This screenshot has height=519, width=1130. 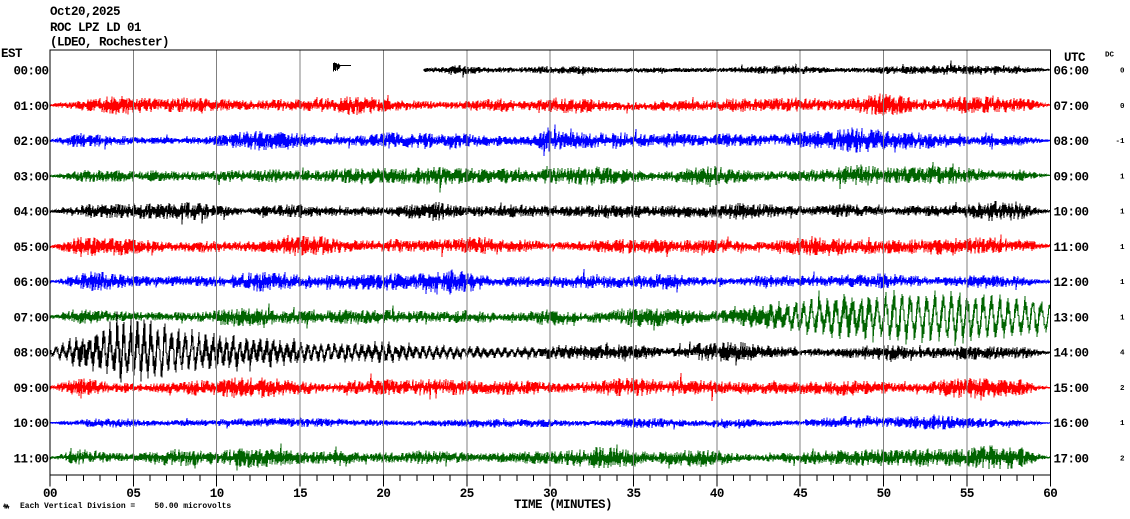 I want to click on svg-text: 12:00, so click(x=1071, y=283).